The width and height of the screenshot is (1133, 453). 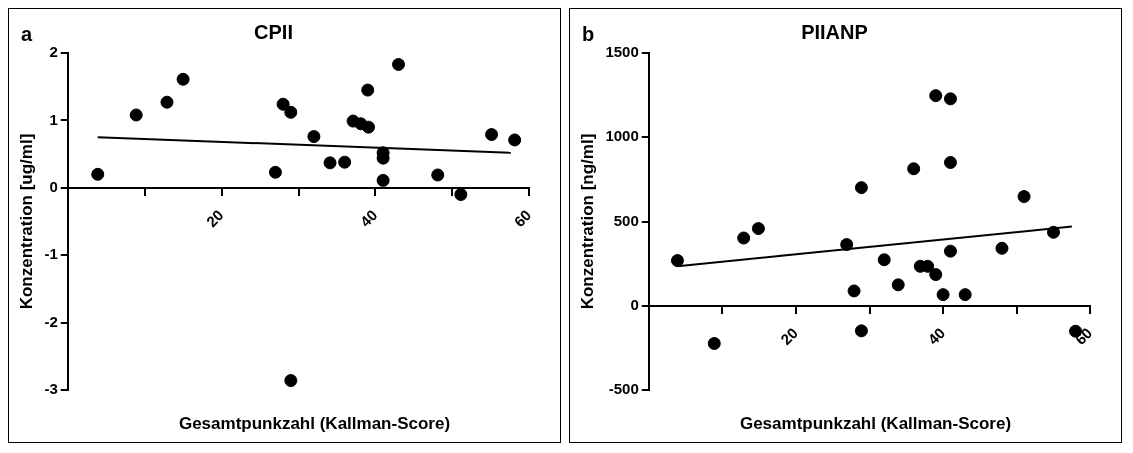 What do you see at coordinates (588, 34) in the screenshot?
I see `text: b` at bounding box center [588, 34].